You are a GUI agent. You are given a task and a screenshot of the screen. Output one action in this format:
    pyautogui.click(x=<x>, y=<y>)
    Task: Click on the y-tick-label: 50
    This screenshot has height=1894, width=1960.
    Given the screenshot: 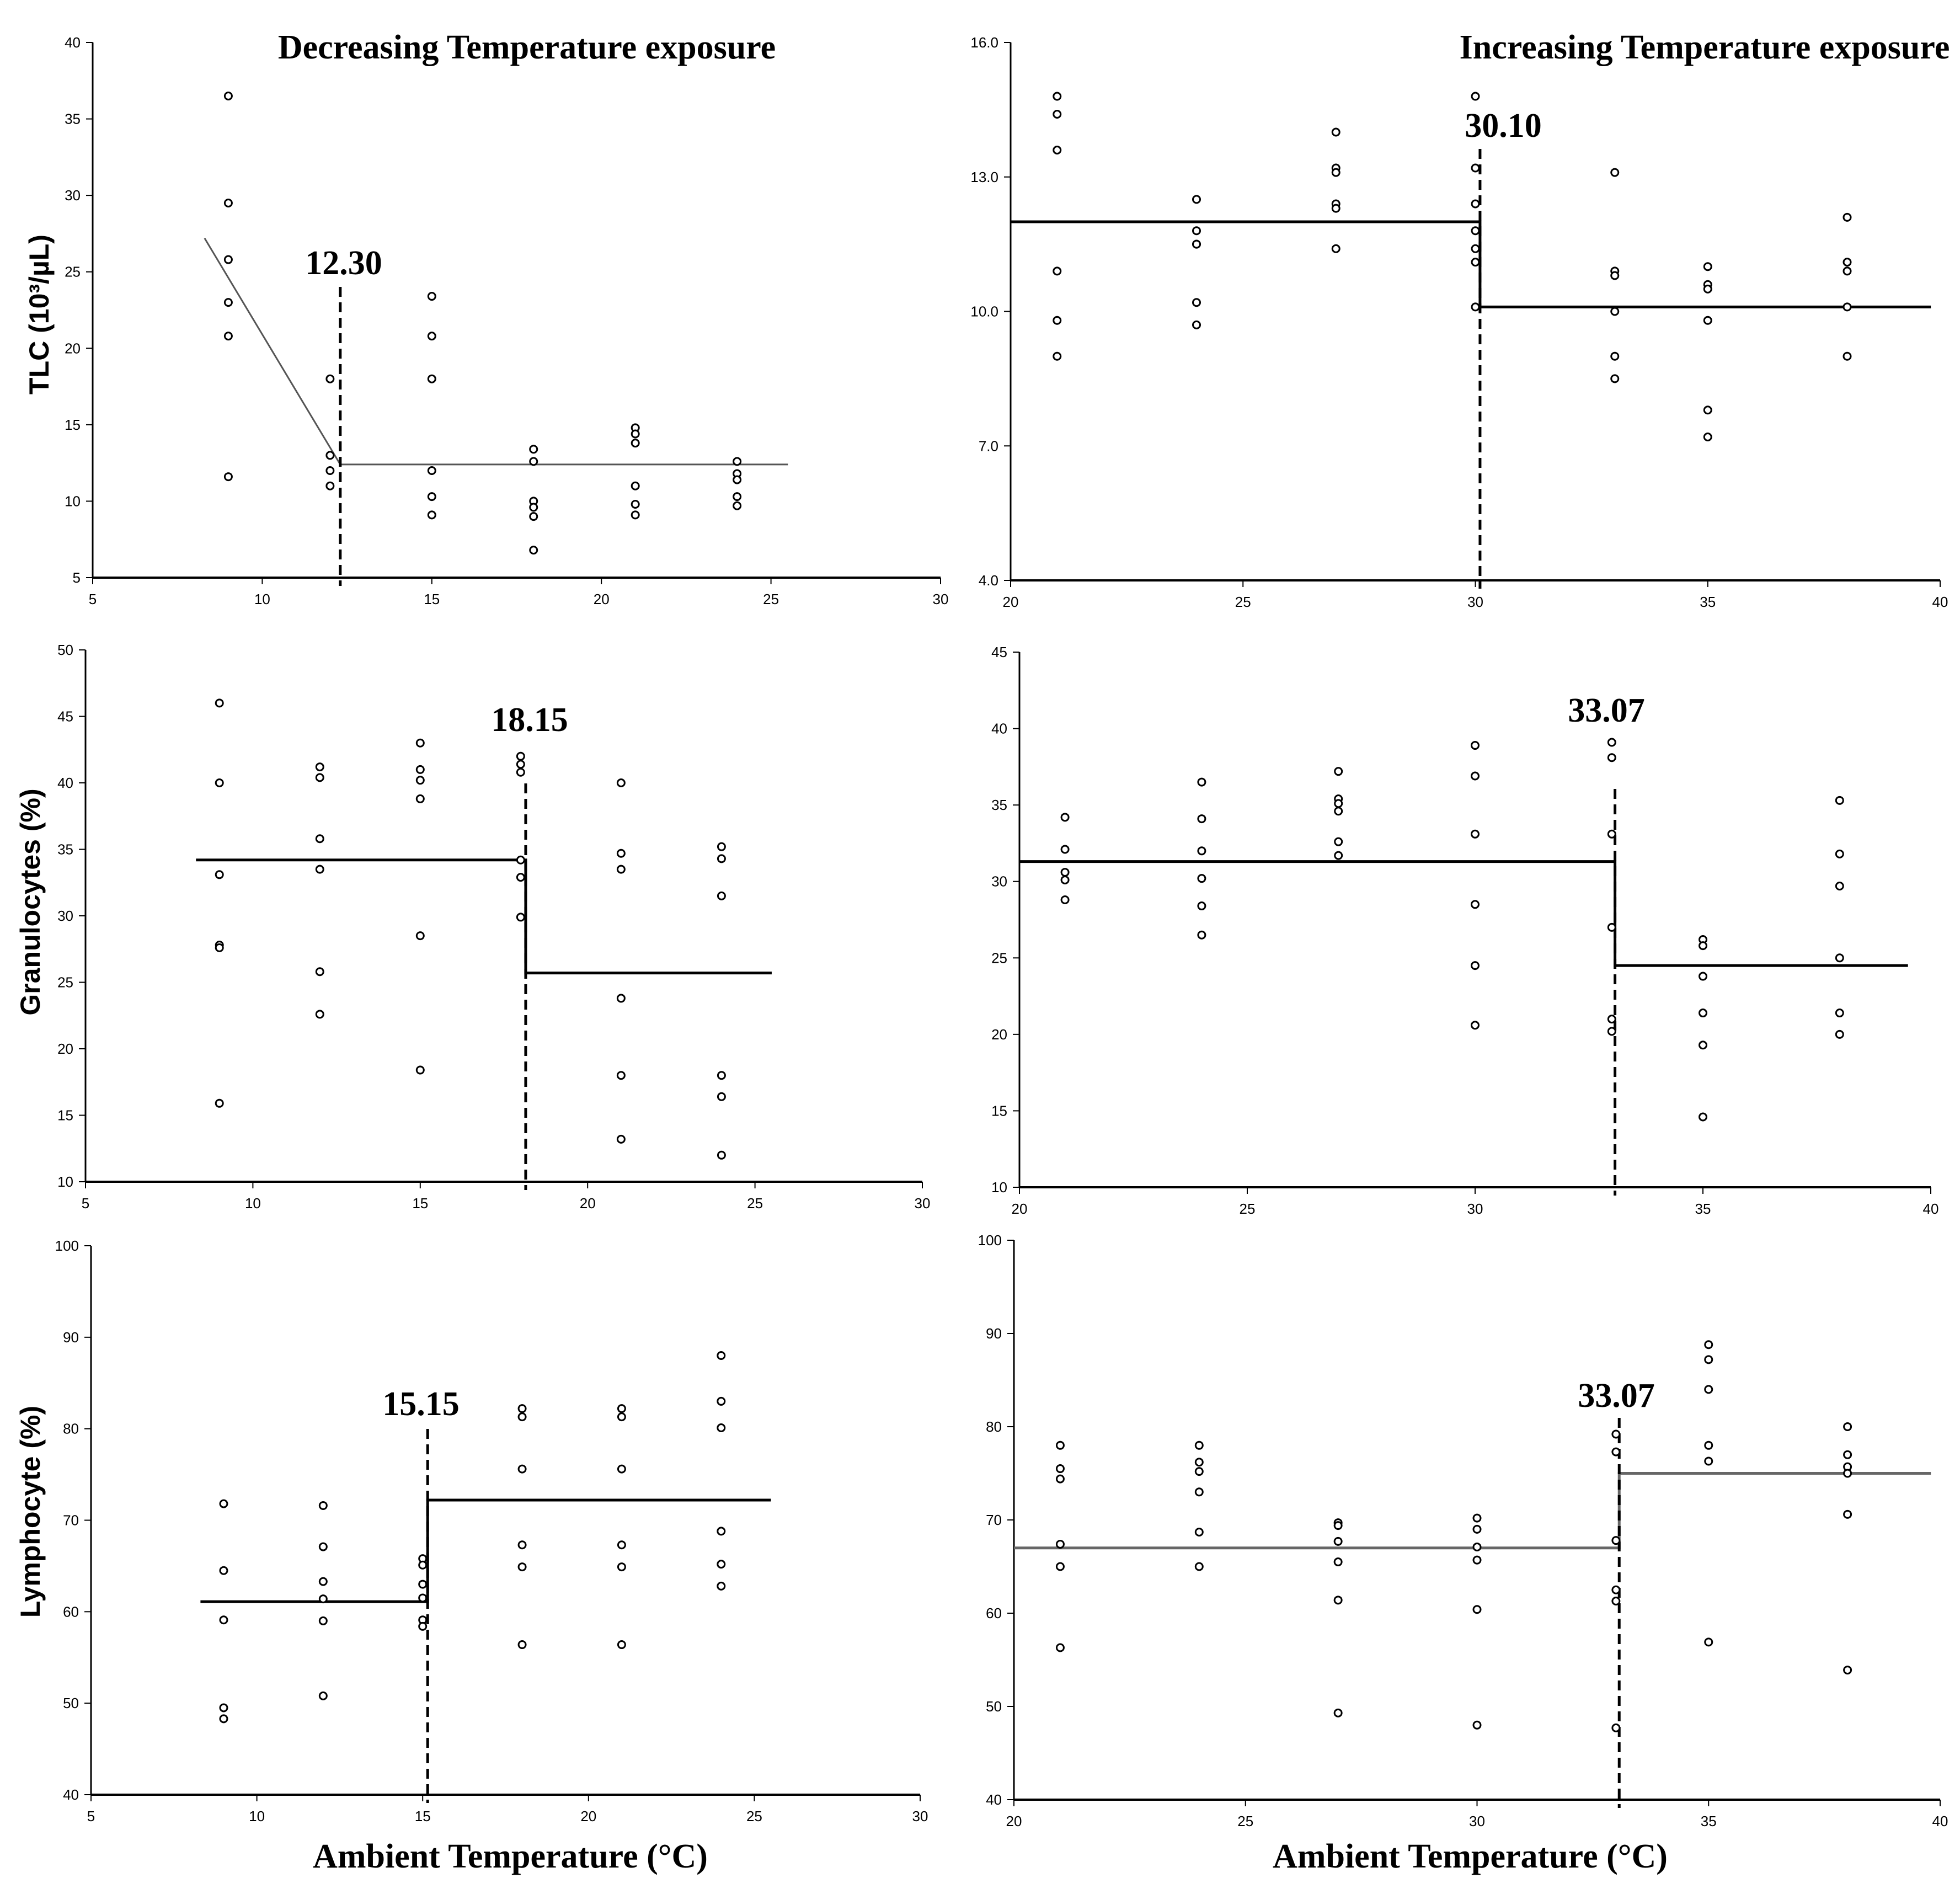 What is the action you would take?
    pyautogui.click(x=65, y=650)
    